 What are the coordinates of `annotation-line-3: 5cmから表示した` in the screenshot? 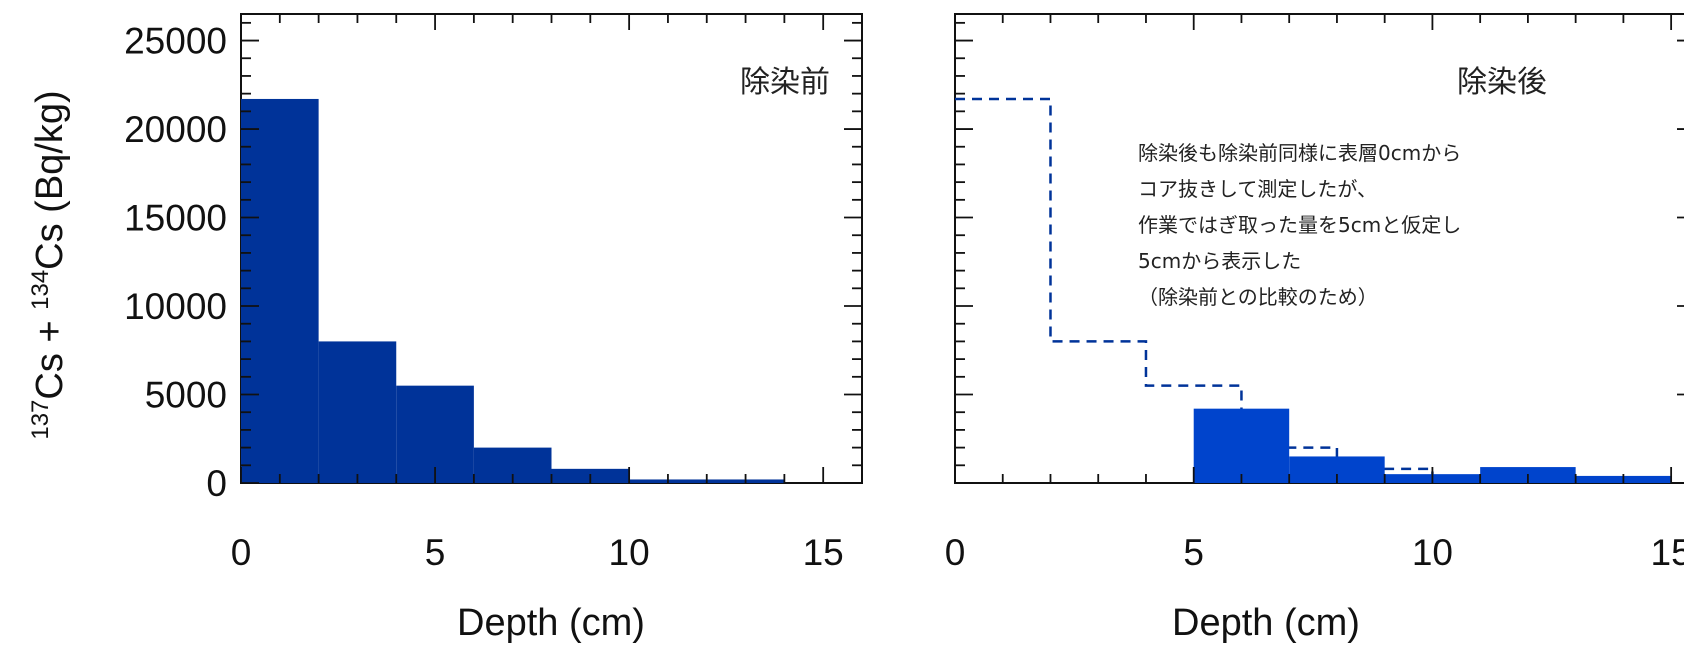 It's located at (1219, 261).